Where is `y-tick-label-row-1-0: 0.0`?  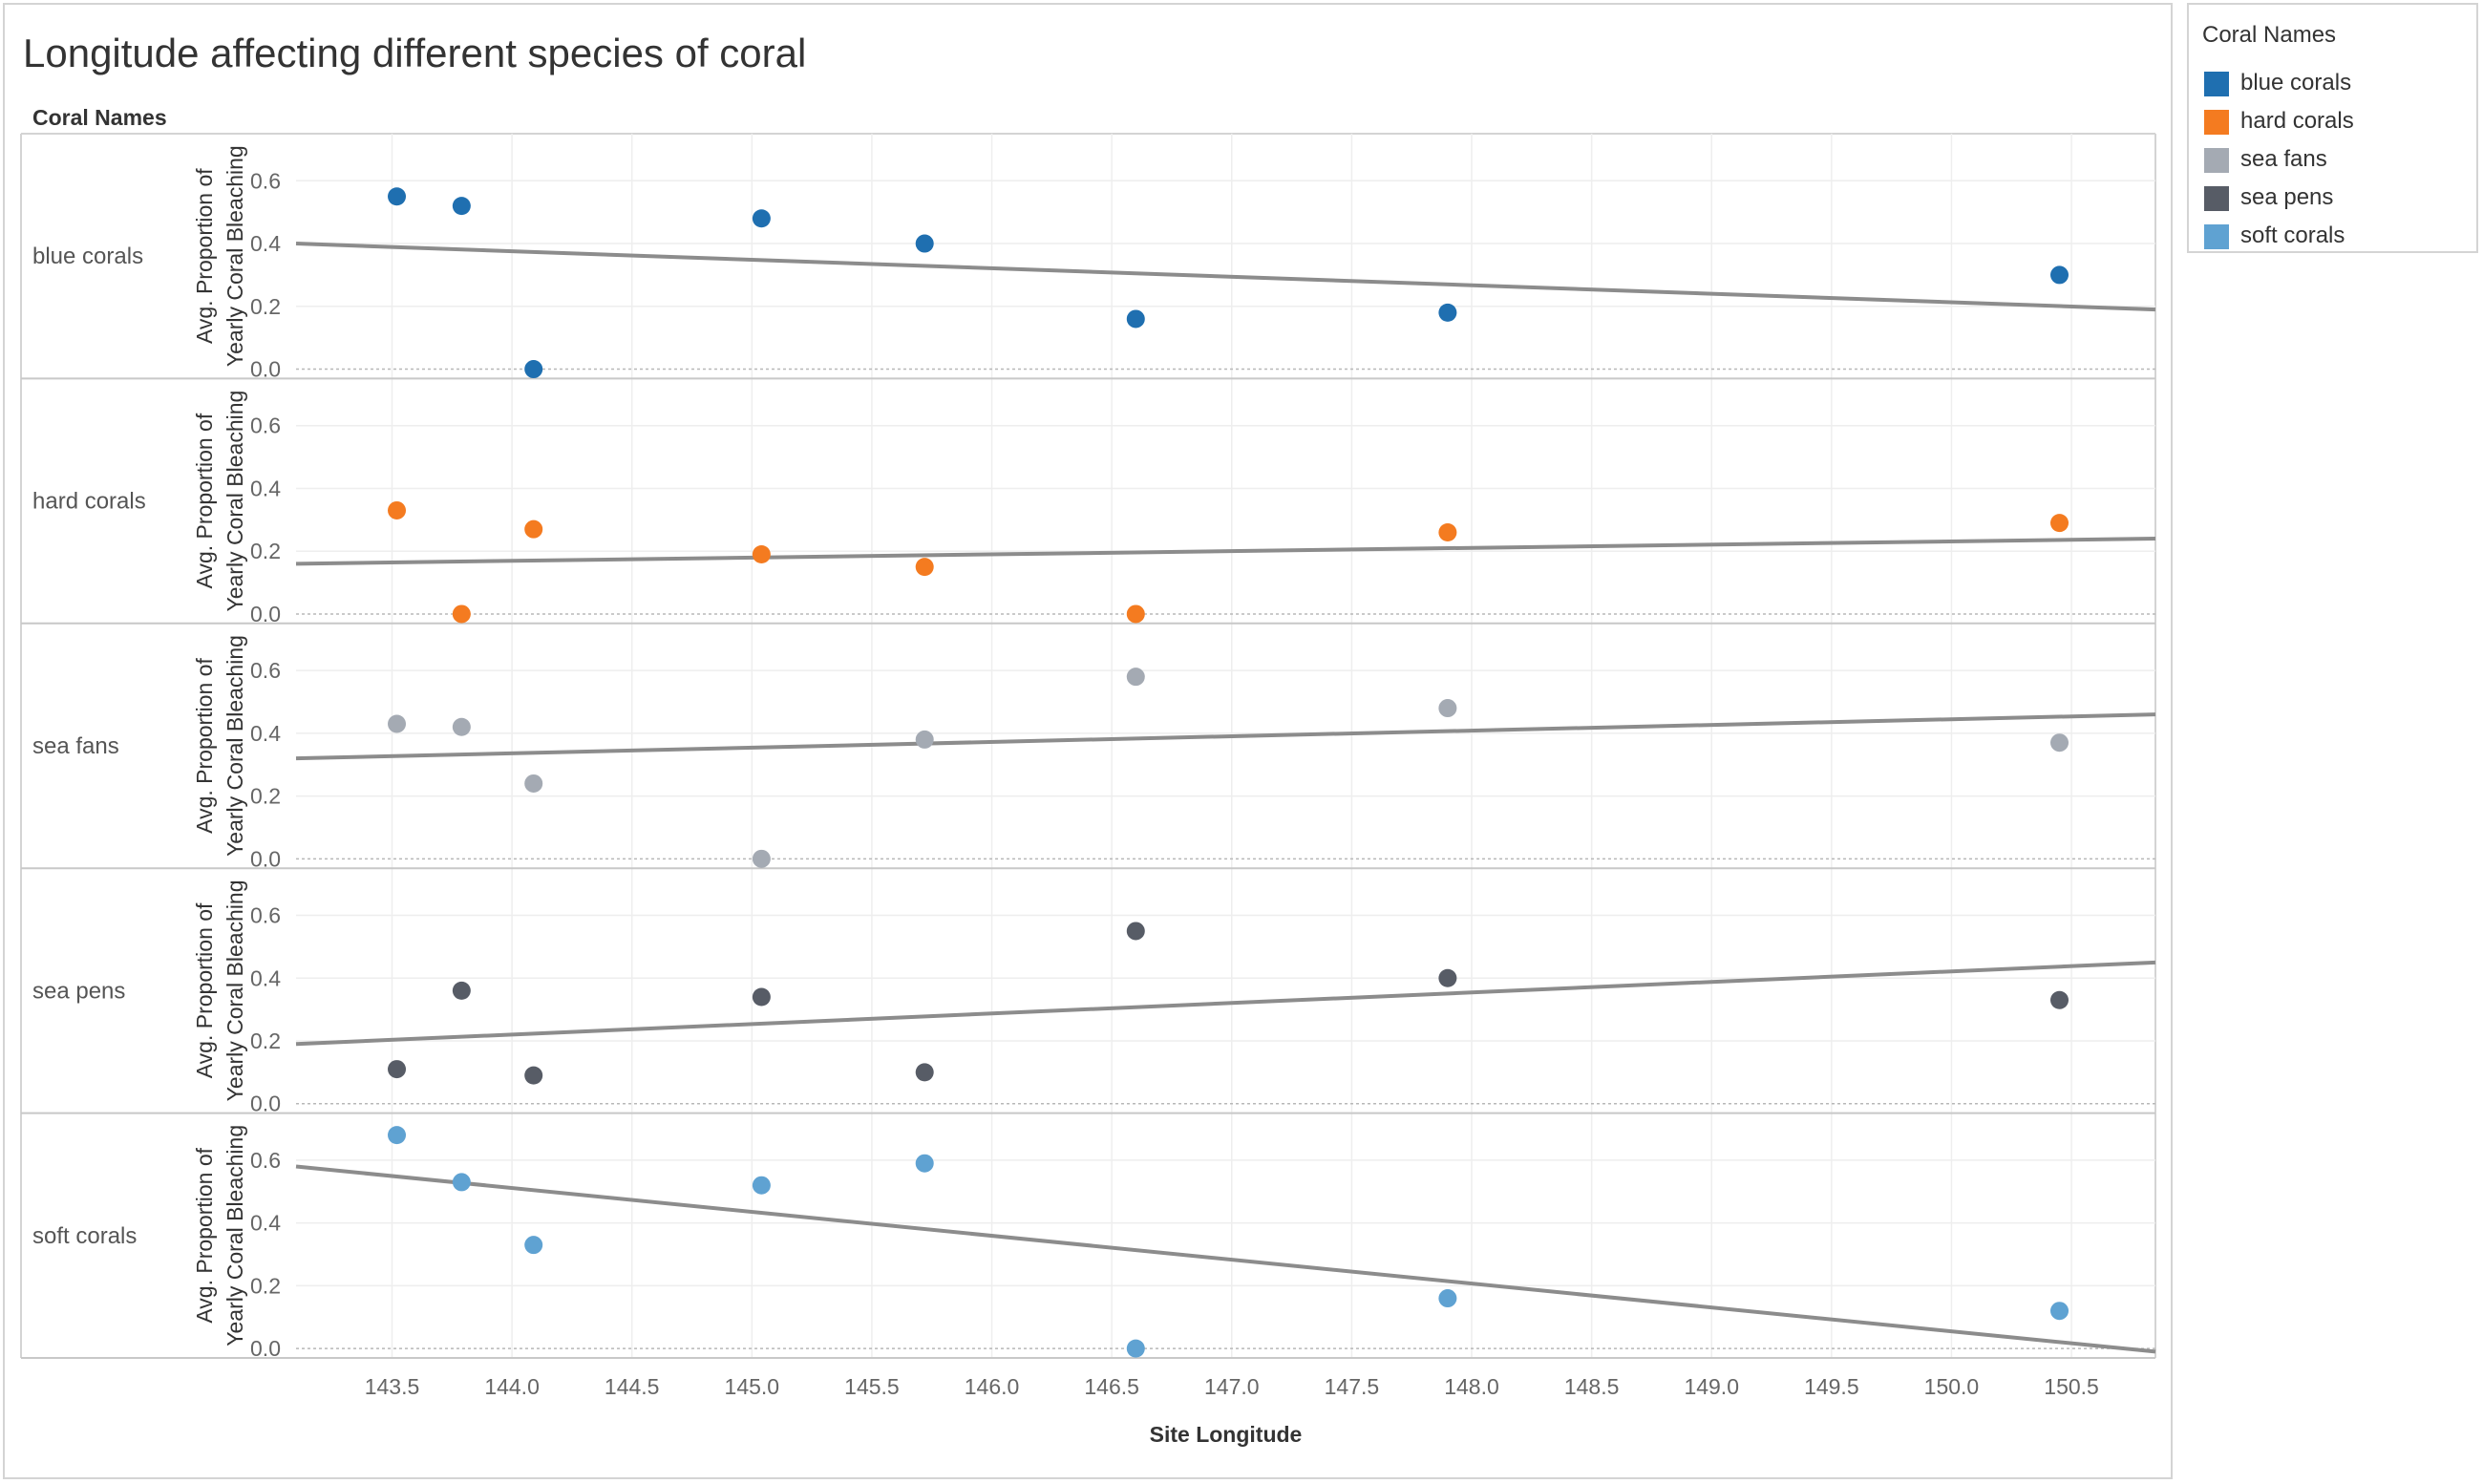
y-tick-label-row-1-0: 0.0 is located at coordinates (265, 614).